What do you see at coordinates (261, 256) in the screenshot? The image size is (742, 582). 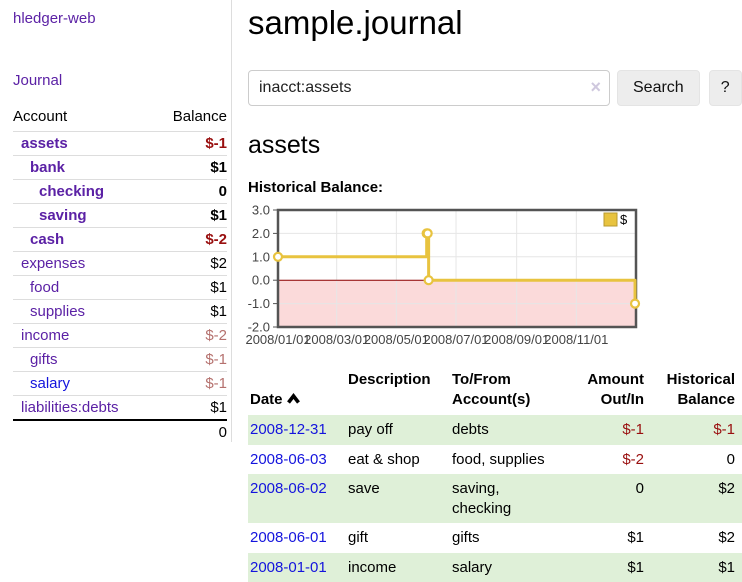 I see `svg-text: 1.0` at bounding box center [261, 256].